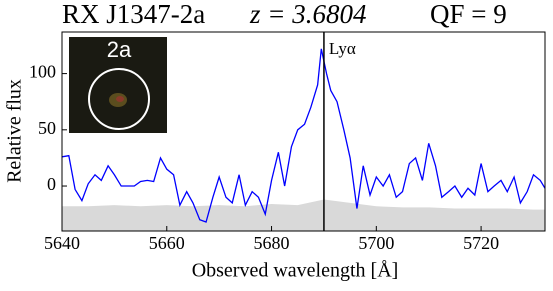  I want to click on x-tick-label: 5700, so click(376, 243).